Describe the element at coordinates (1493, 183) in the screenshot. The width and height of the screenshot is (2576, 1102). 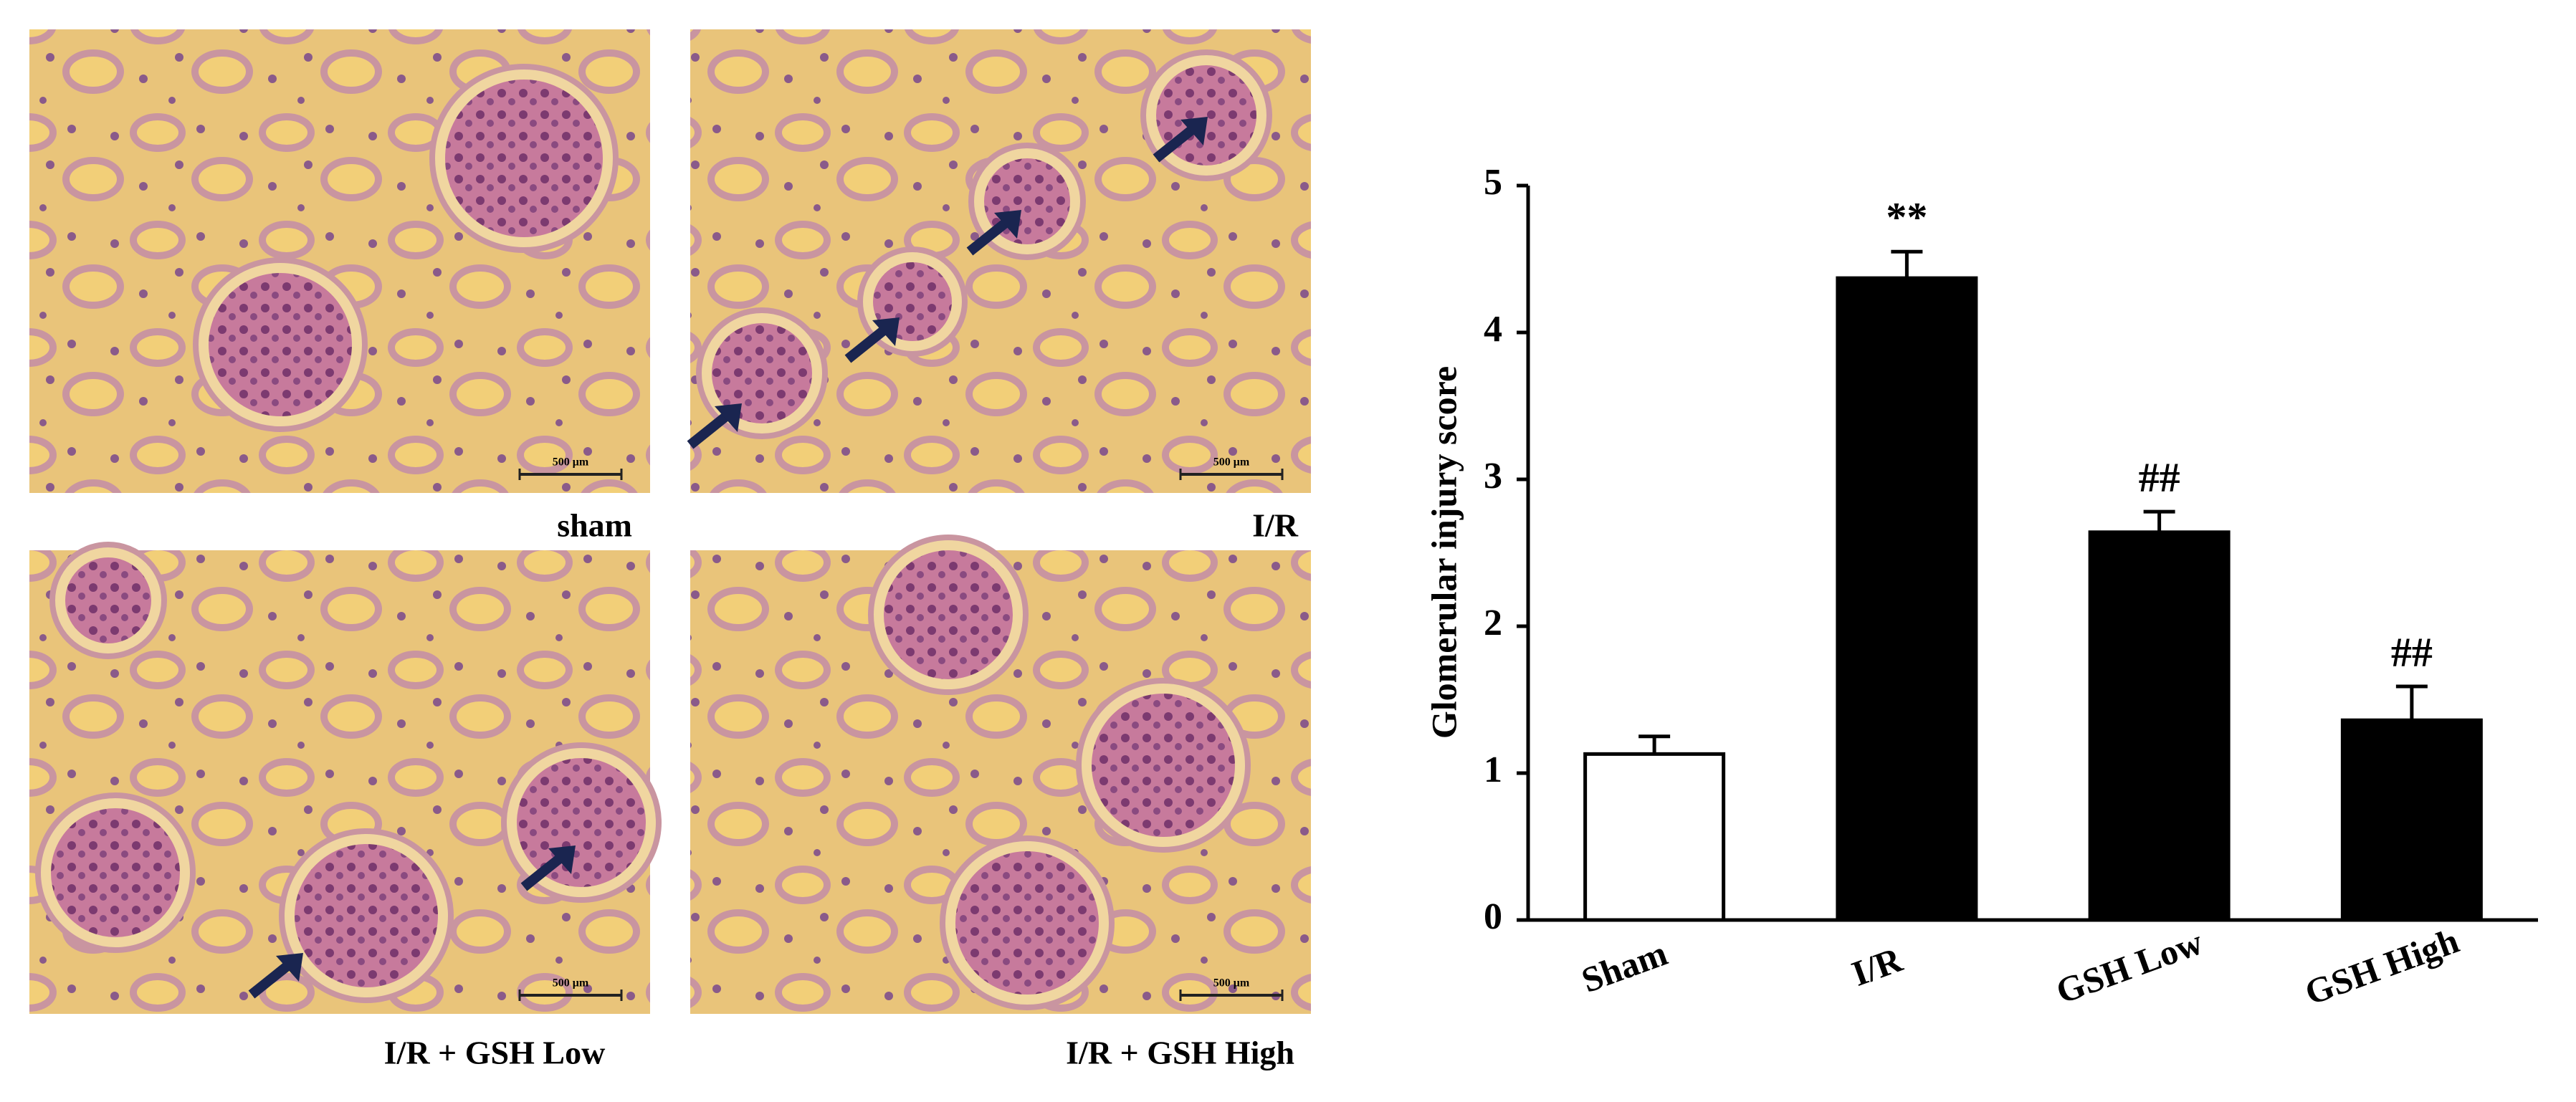
I see `y-tick-label: 5` at that location.